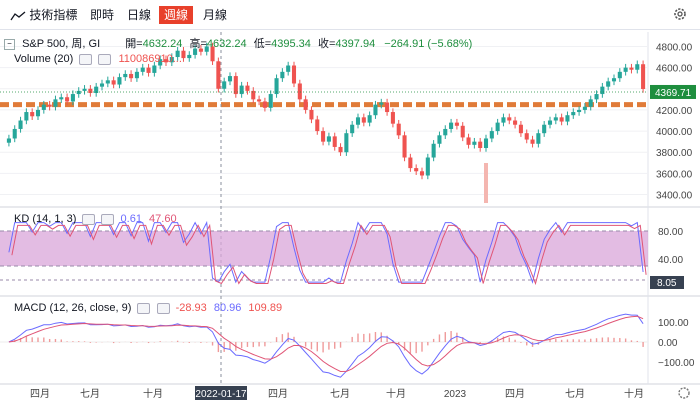  Describe the element at coordinates (89, 219) in the screenshot. I see `kd-settings-icon` at that location.